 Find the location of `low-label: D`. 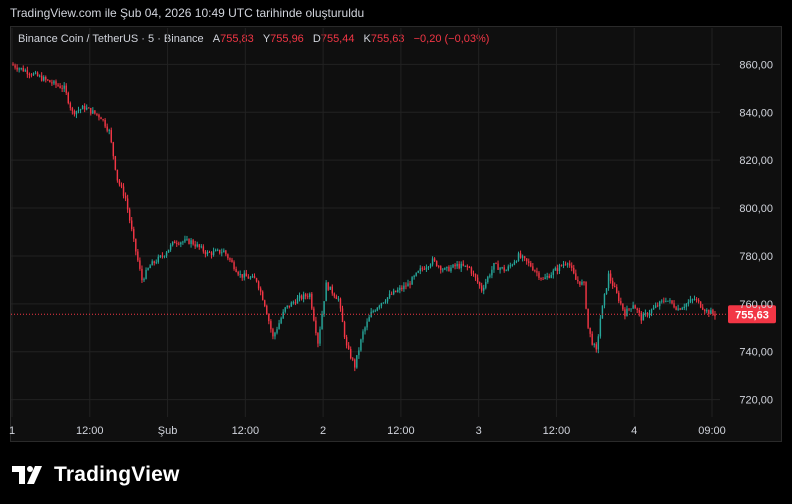

low-label: D is located at coordinates (316, 39).